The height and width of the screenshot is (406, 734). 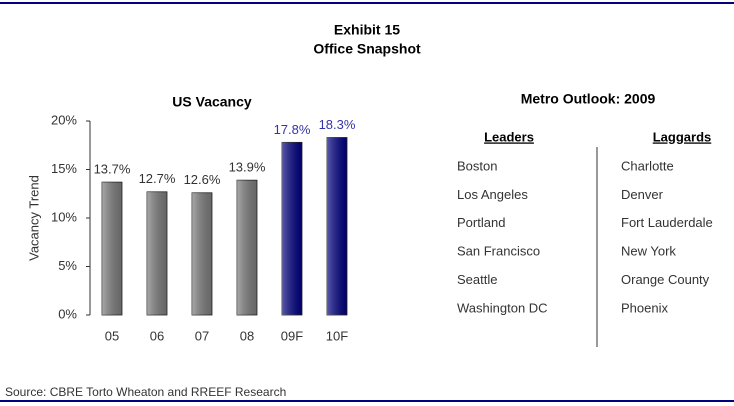 I want to click on leaders-item: Portland, so click(x=481, y=222).